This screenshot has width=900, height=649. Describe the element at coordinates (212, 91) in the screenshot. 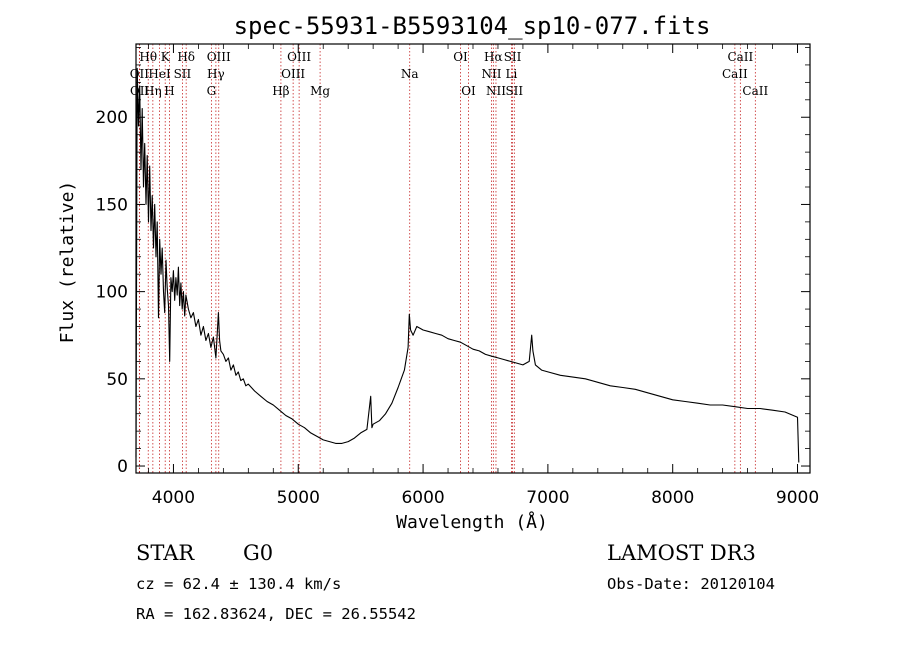

I see `line-label: G` at that location.